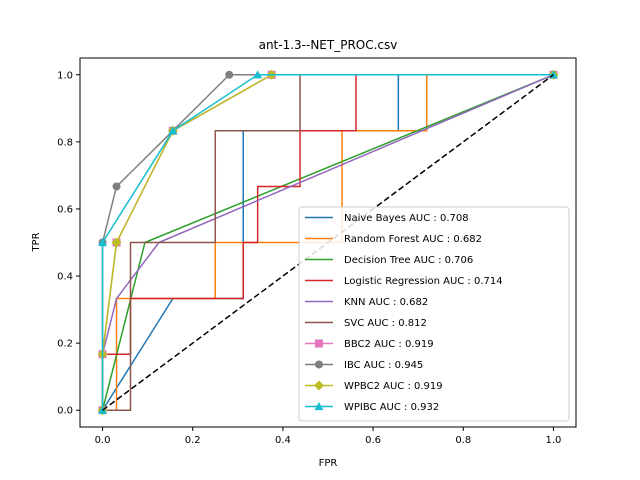 This screenshot has height=480, width=640. Describe the element at coordinates (283, 440) in the screenshot. I see `x-tick-label: 0.4` at that location.